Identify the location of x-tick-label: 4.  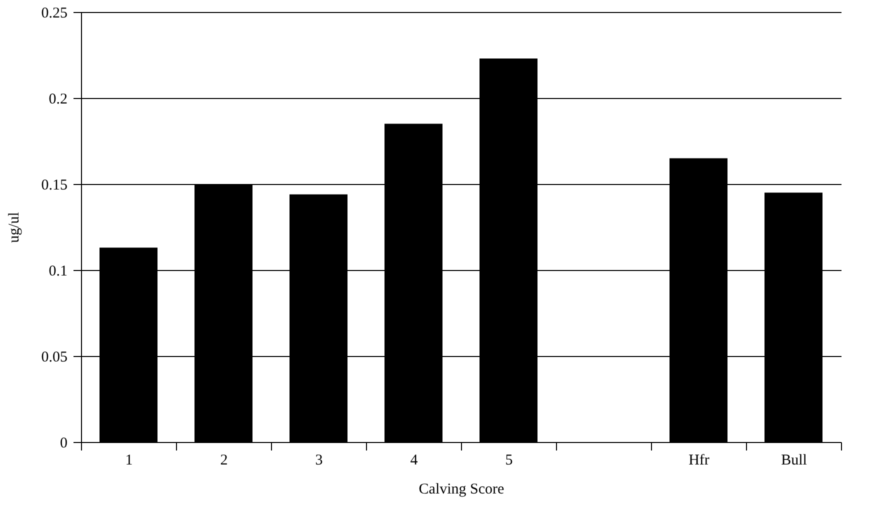
(414, 460).